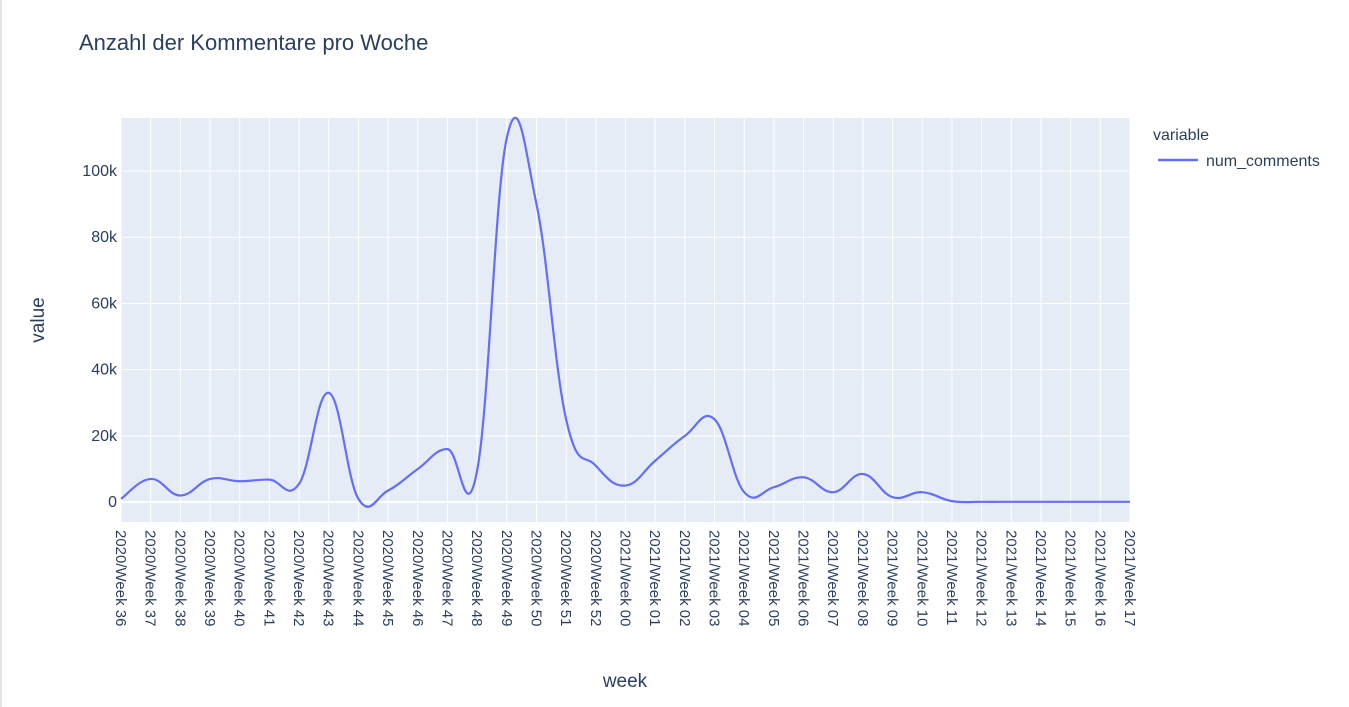 The width and height of the screenshot is (1349, 707). I want to click on x-tick-label: 2020/Week 38, so click(179, 578).